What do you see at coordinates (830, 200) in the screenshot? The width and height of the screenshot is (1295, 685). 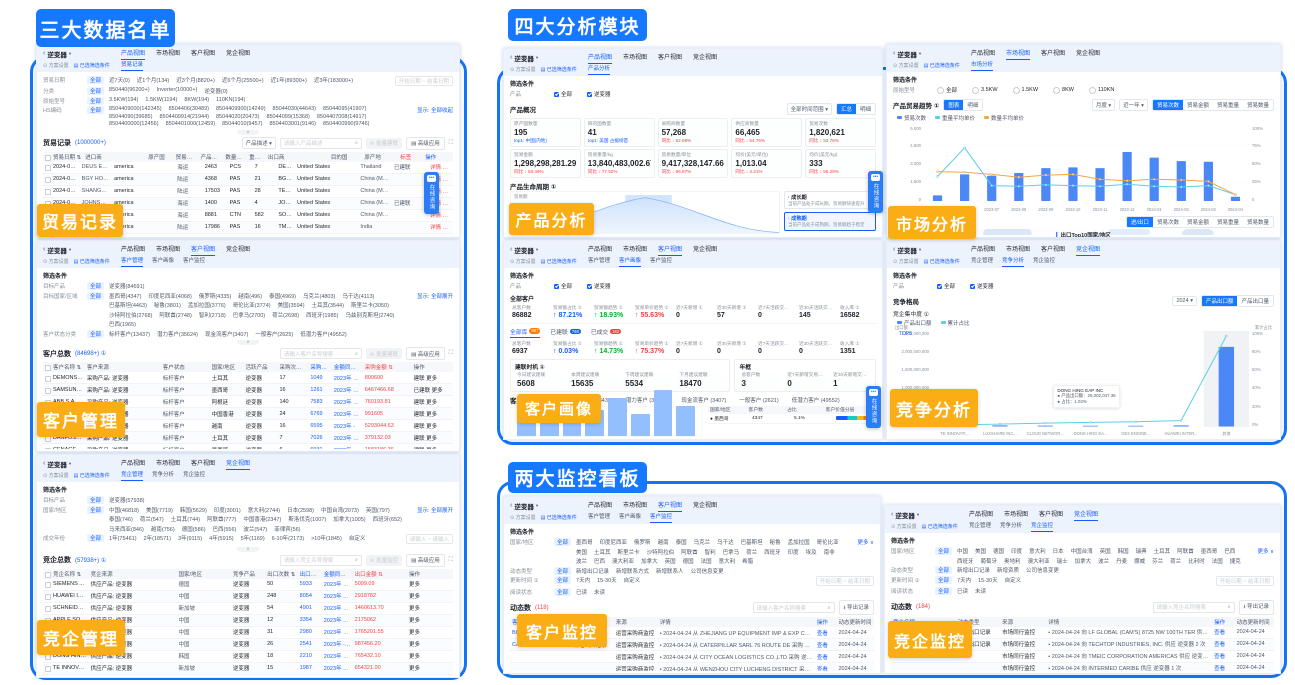 I see `lifecycle-stage-card: · 成长期 当前产品处于成长期，贸易额快速提升` at bounding box center [830, 200].